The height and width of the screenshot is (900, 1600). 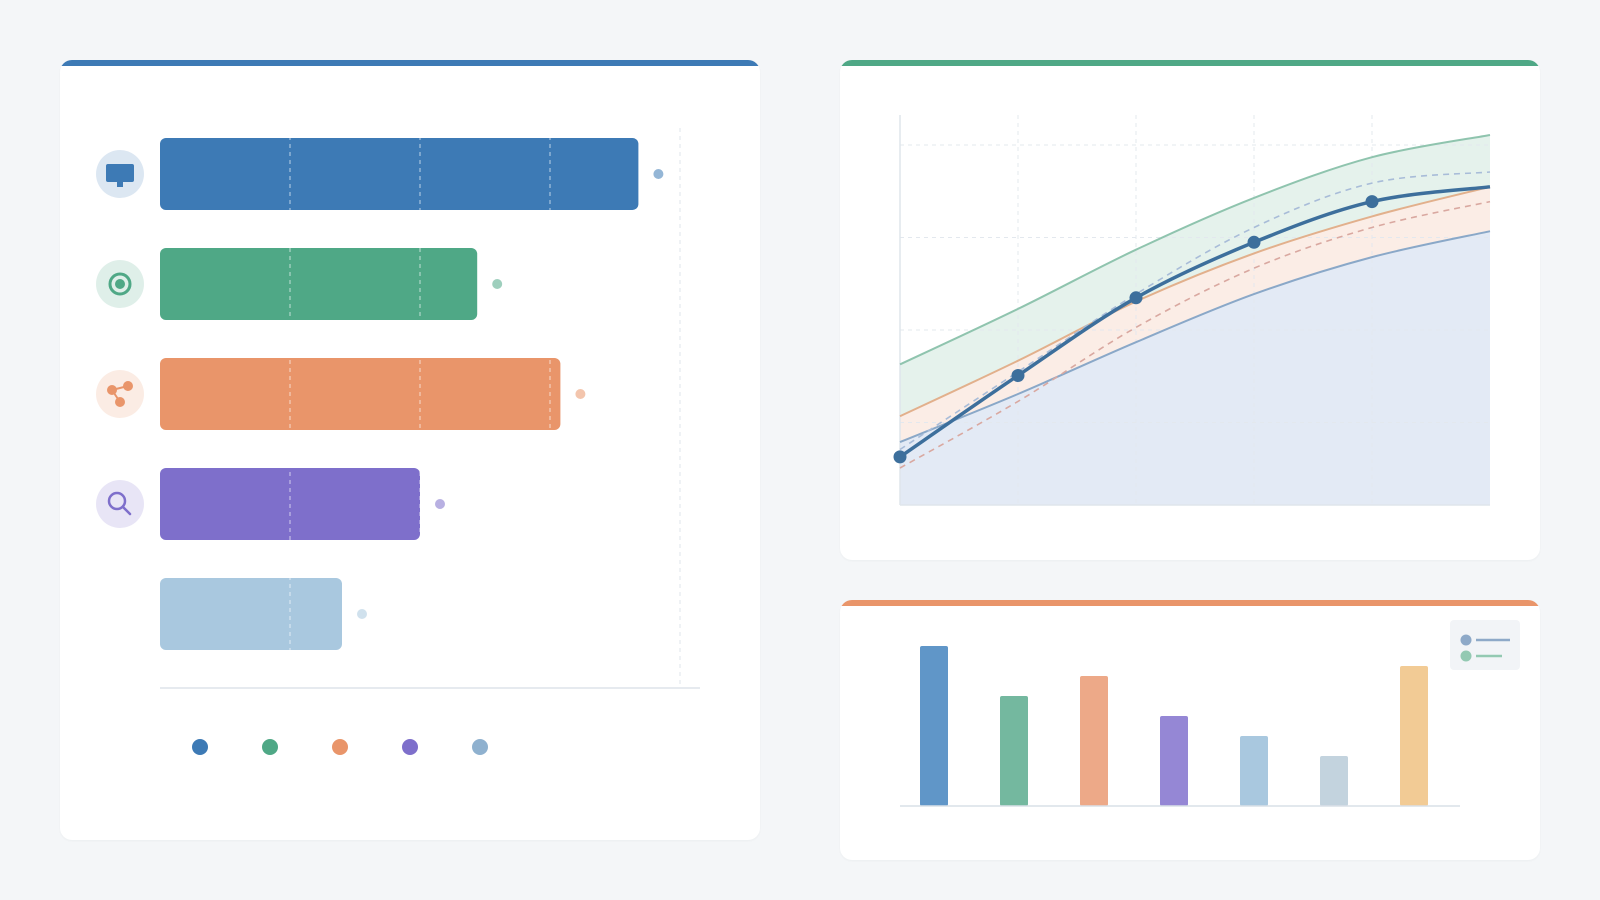 I want to click on column-chart-card, so click(x=1190, y=730).